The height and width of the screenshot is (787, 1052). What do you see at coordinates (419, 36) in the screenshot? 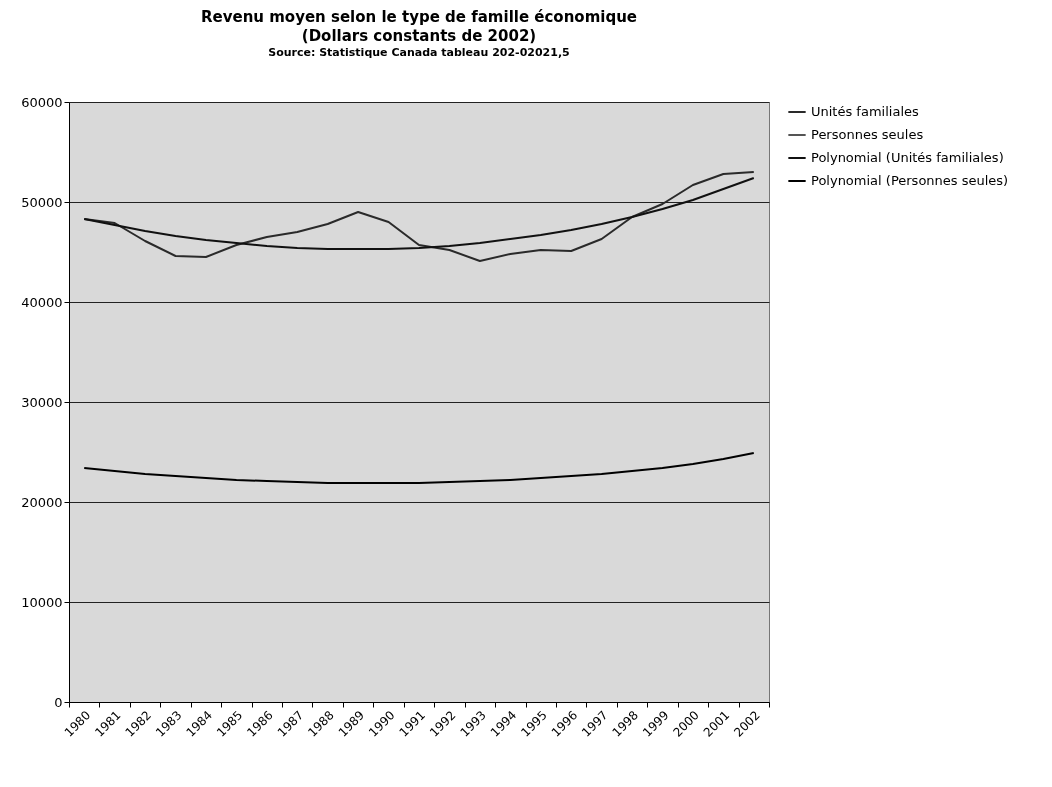
I see `chart-subtitle: (Dollars constants de 2002)` at bounding box center [419, 36].